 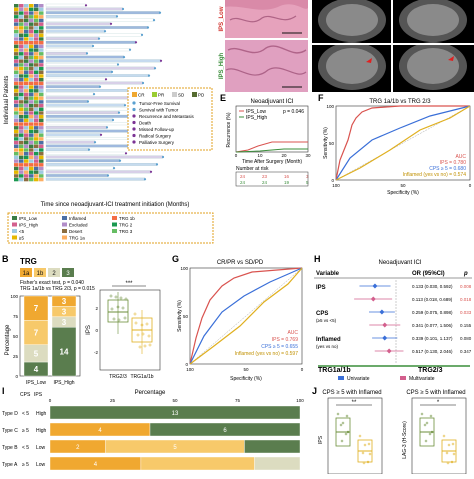 I want to click on label-ips-high: IPS_High, so click(x=222, y=65).